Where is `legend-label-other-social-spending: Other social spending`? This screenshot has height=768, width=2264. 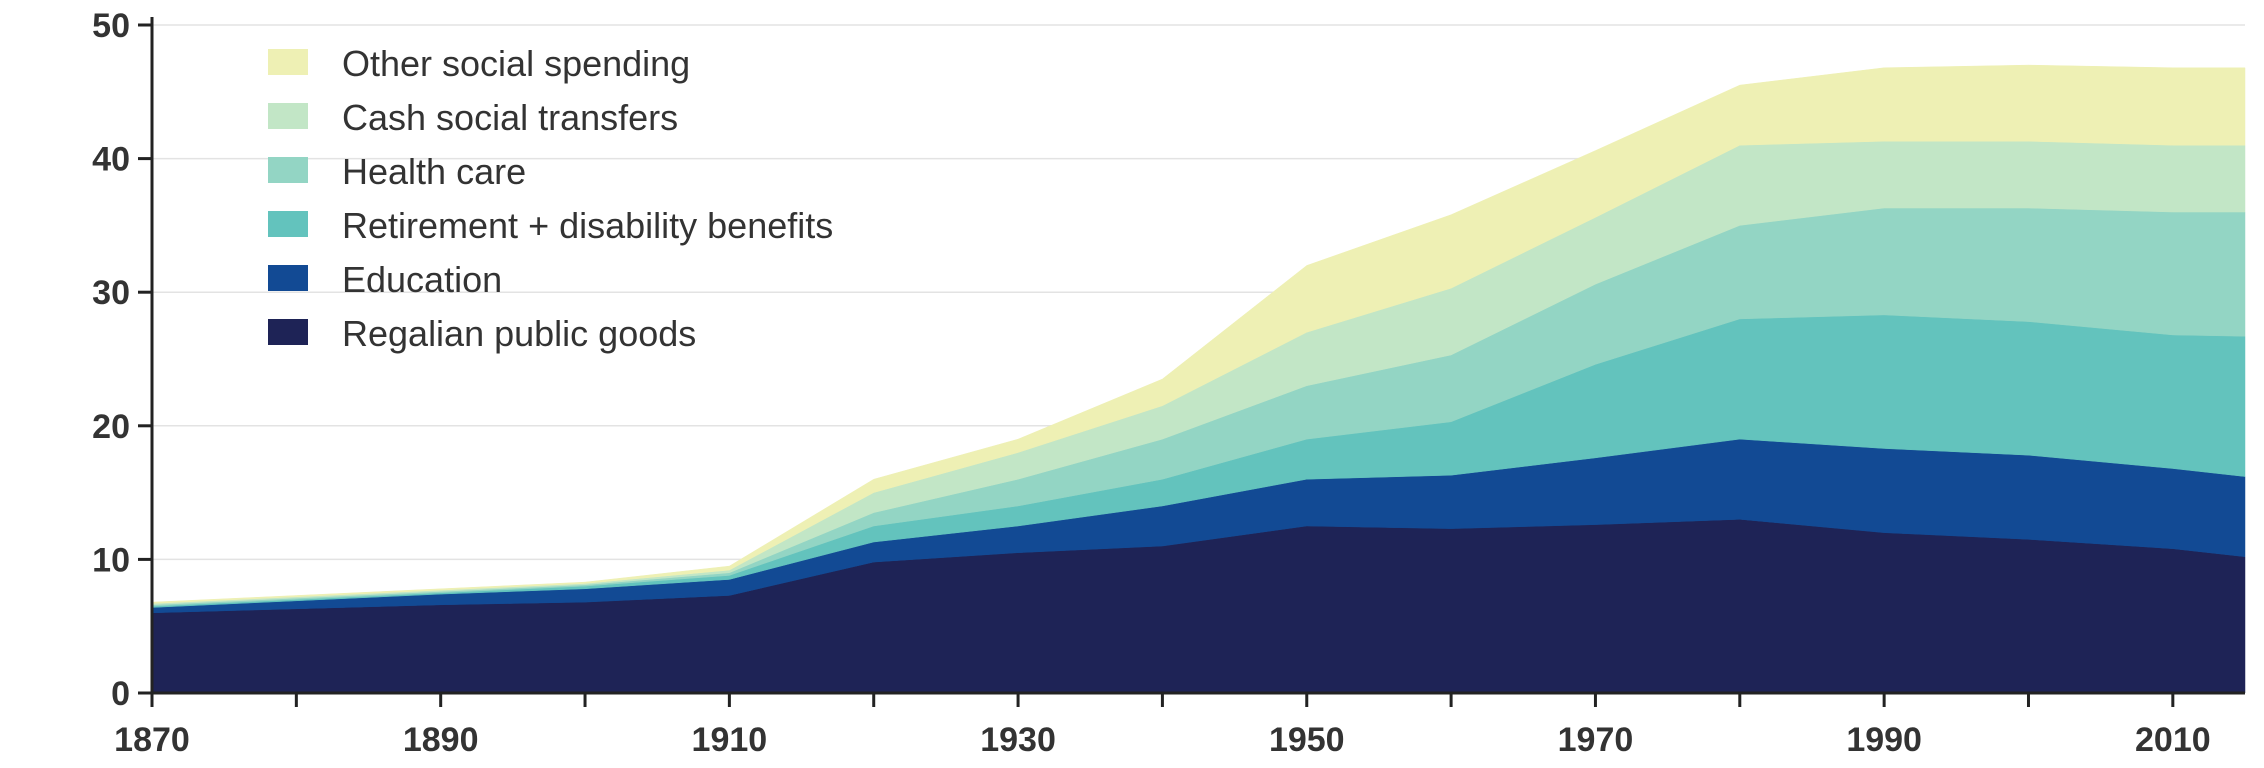
legend-label-other-social-spending: Other social spending is located at coordinates (516, 63).